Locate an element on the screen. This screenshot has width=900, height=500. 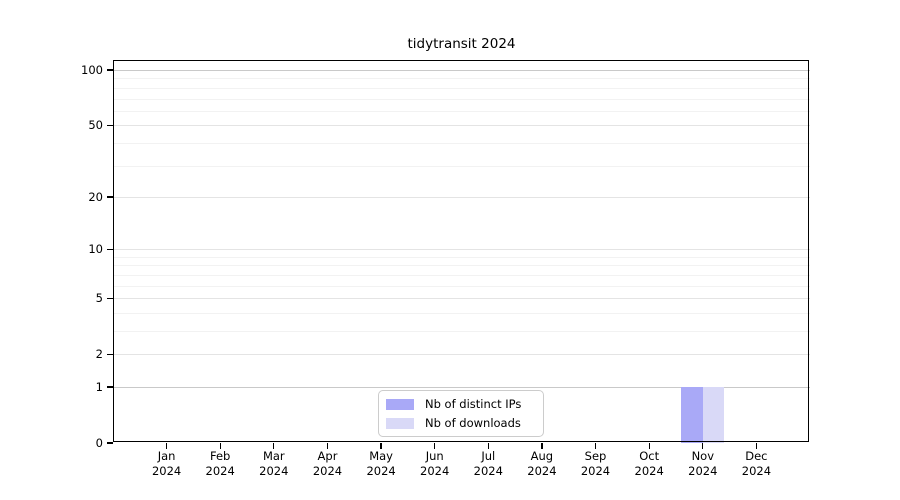
x-axis-tick-label: Mar 2024 is located at coordinates (274, 463).